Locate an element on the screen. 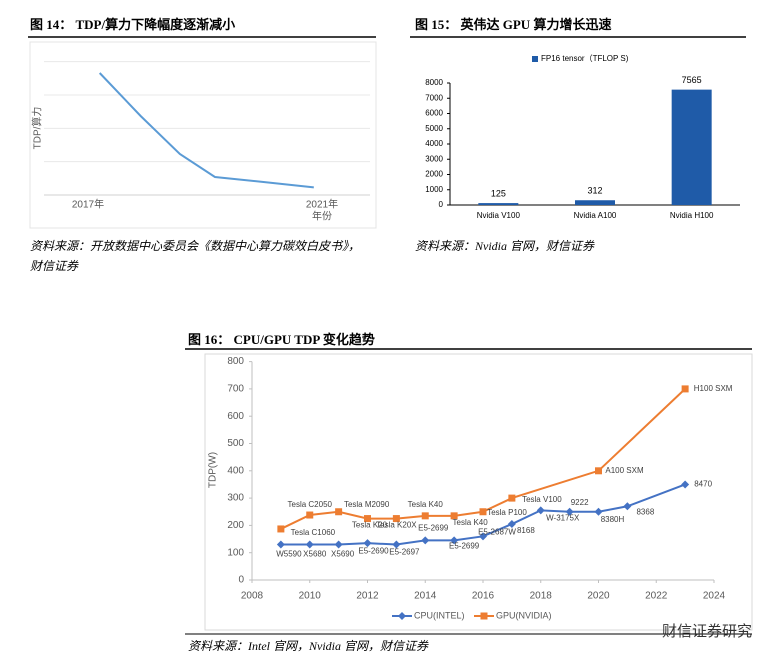 This screenshot has height=661, width=774. x-tick-label: 2010 is located at coordinates (310, 596).